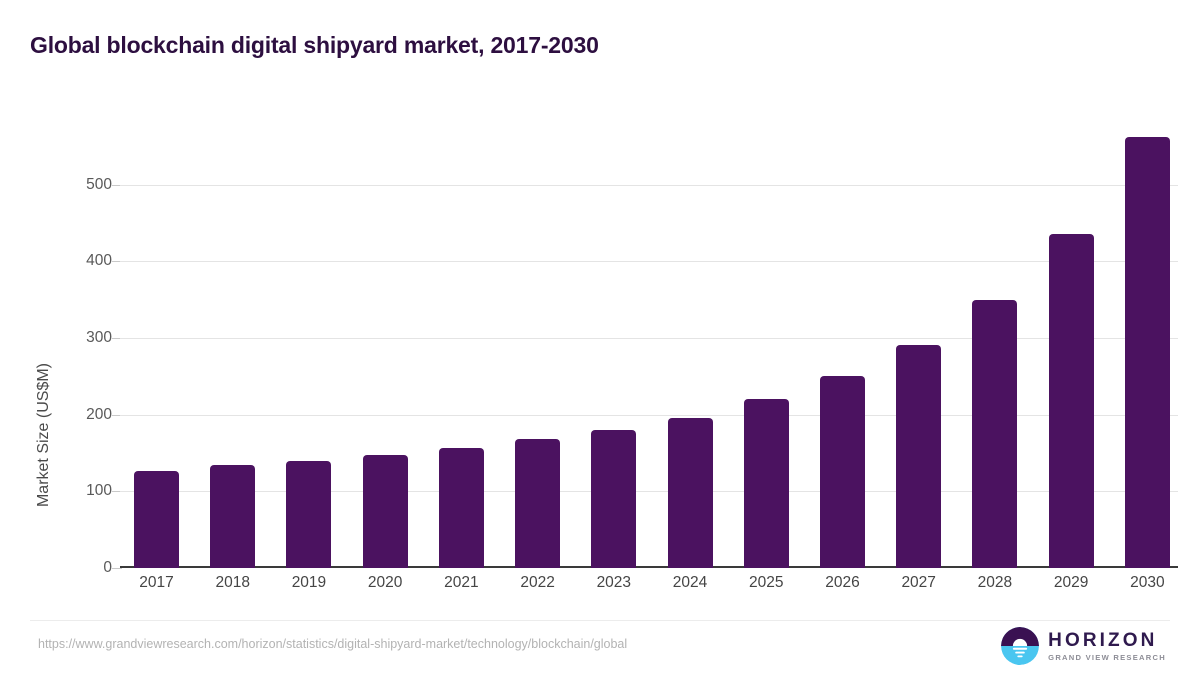 The width and height of the screenshot is (1200, 675). I want to click on bar-2030, so click(1147, 352).